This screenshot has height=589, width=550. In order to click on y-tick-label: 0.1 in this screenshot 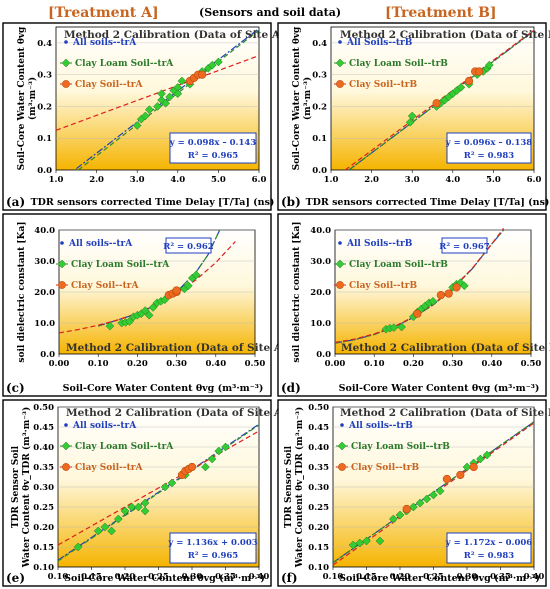, I will do `click(319, 139)`.